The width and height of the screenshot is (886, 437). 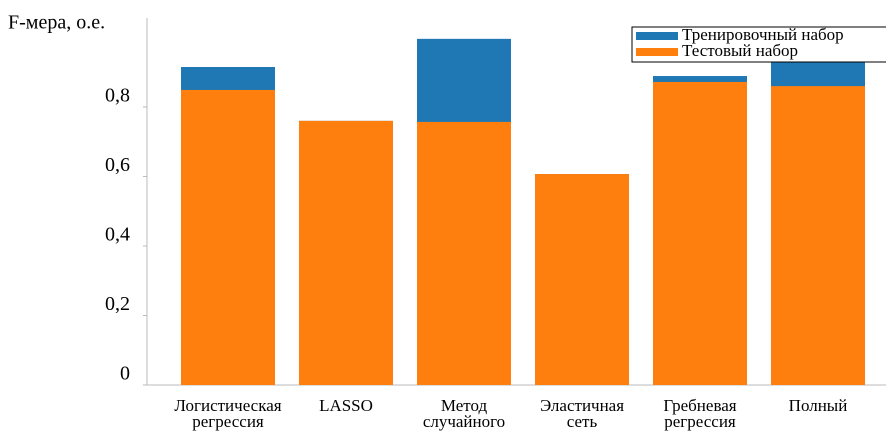 What do you see at coordinates (125, 374) in the screenshot?
I see `y-tick-label: 0` at bounding box center [125, 374].